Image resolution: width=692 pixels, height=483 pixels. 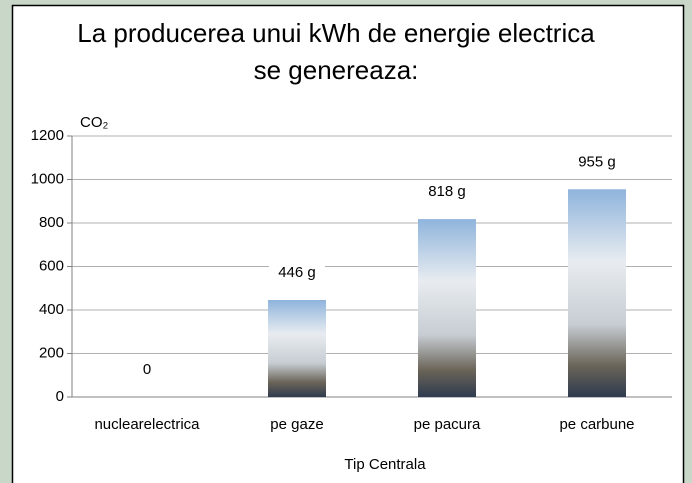 I want to click on y-tick-label: 1000, so click(x=47, y=178).